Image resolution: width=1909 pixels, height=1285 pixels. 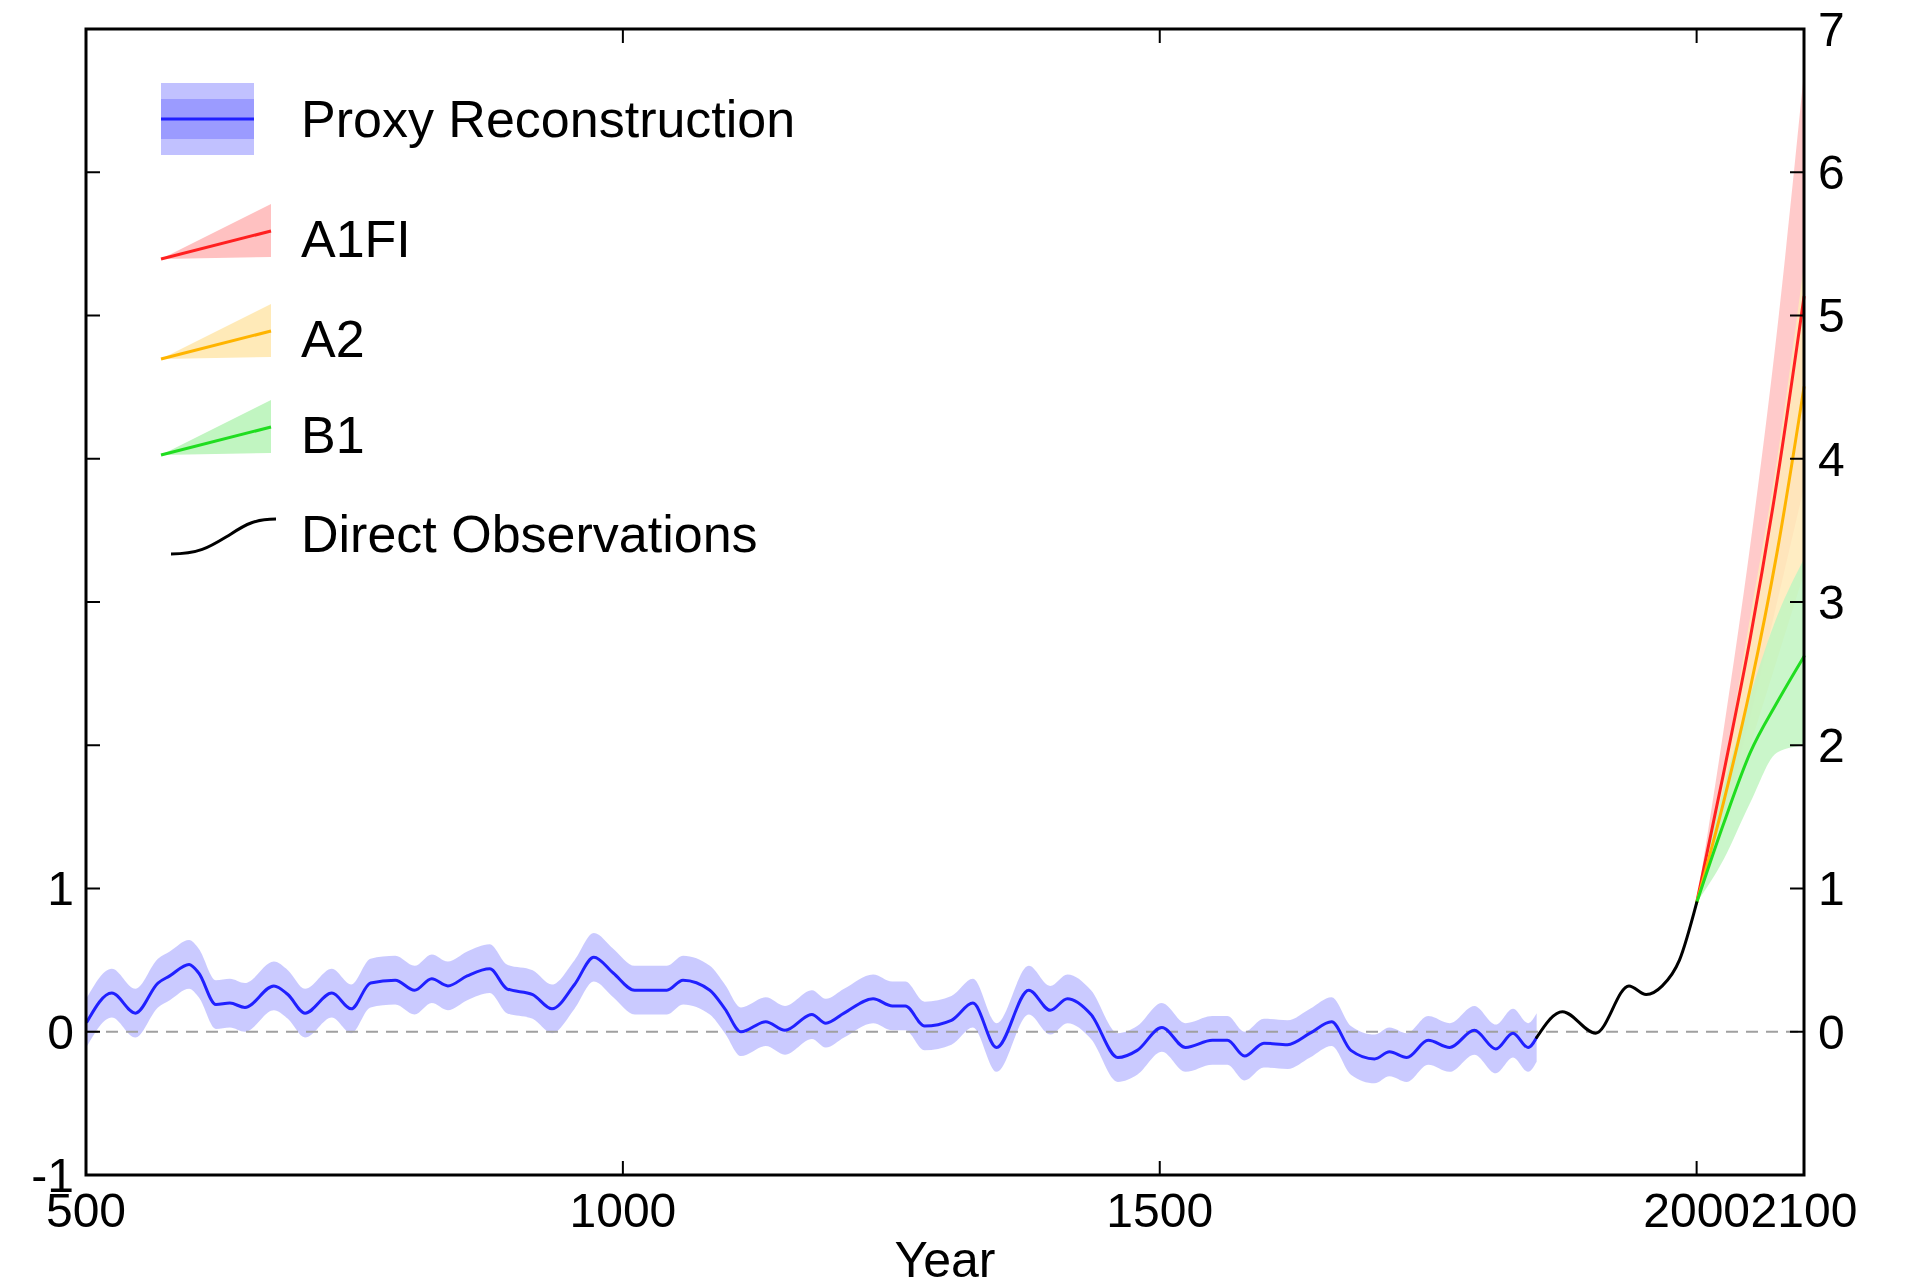 What do you see at coordinates (356, 239) in the screenshot?
I see `legend-label: A1FI` at bounding box center [356, 239].